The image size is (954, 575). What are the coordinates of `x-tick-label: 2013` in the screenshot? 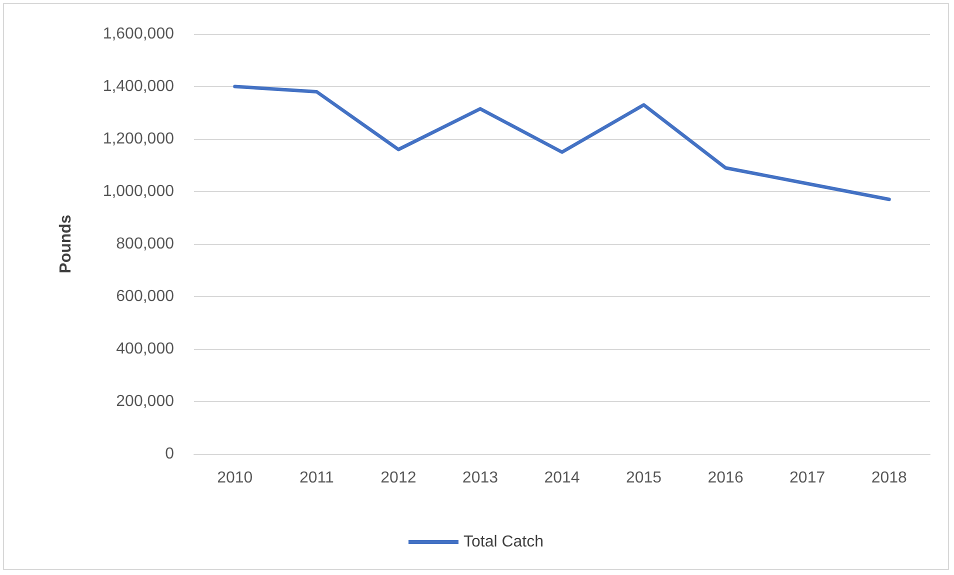 It's located at (480, 478).